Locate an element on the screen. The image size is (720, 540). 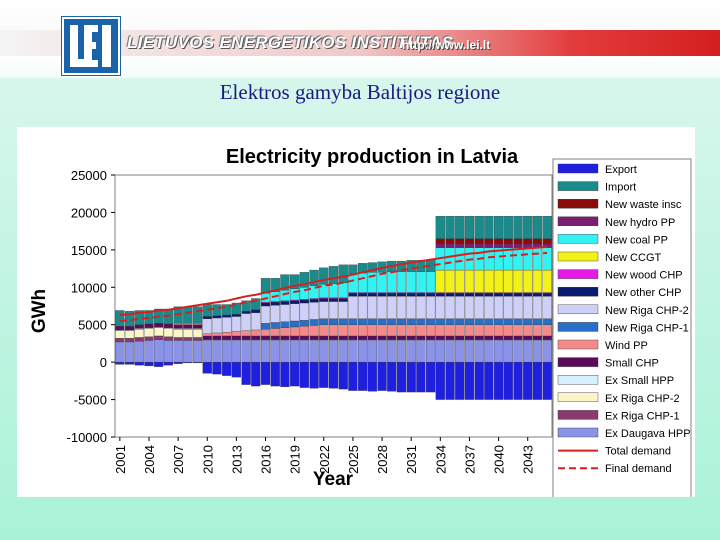
legend-label: New CCGT is located at coordinates (633, 258).